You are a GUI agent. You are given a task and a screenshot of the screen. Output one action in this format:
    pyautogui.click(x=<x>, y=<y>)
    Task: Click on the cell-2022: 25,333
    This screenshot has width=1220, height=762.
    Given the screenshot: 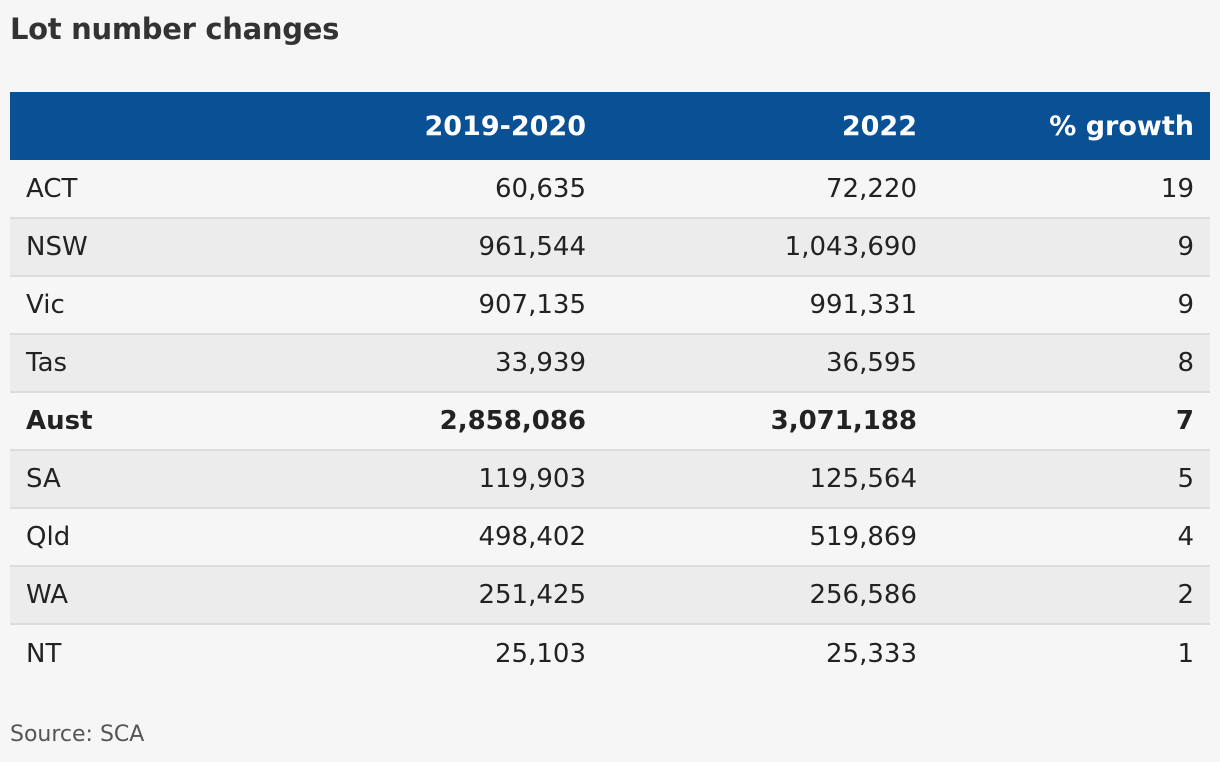 What is the action you would take?
    pyautogui.click(x=871, y=653)
    